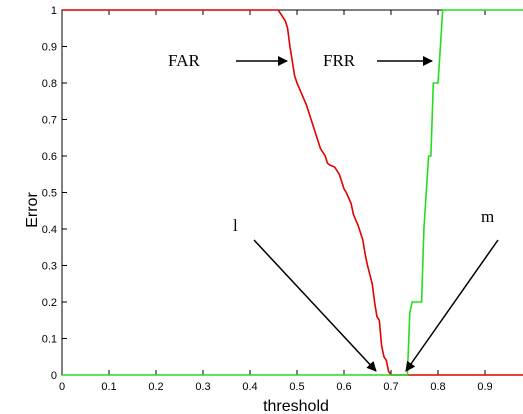 The width and height of the screenshot is (523, 414). I want to click on x-tick-label: 0, so click(62, 387).